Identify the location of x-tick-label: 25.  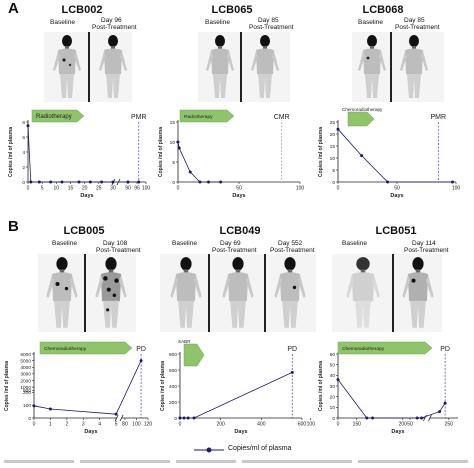
(99, 189).